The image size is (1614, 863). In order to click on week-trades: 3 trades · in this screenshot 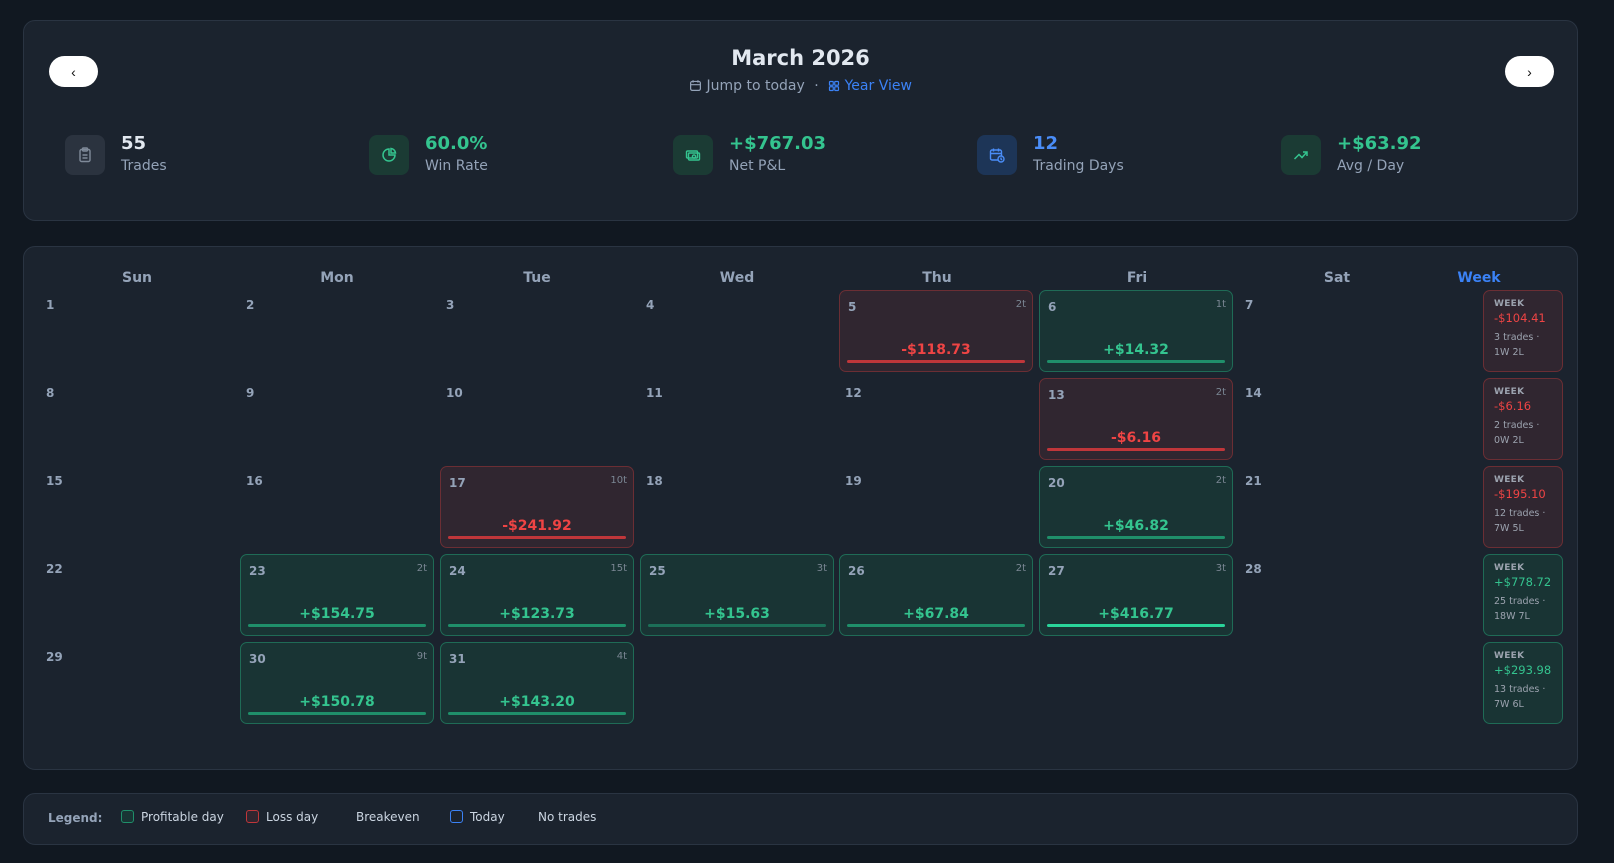, I will do `click(1517, 337)`.